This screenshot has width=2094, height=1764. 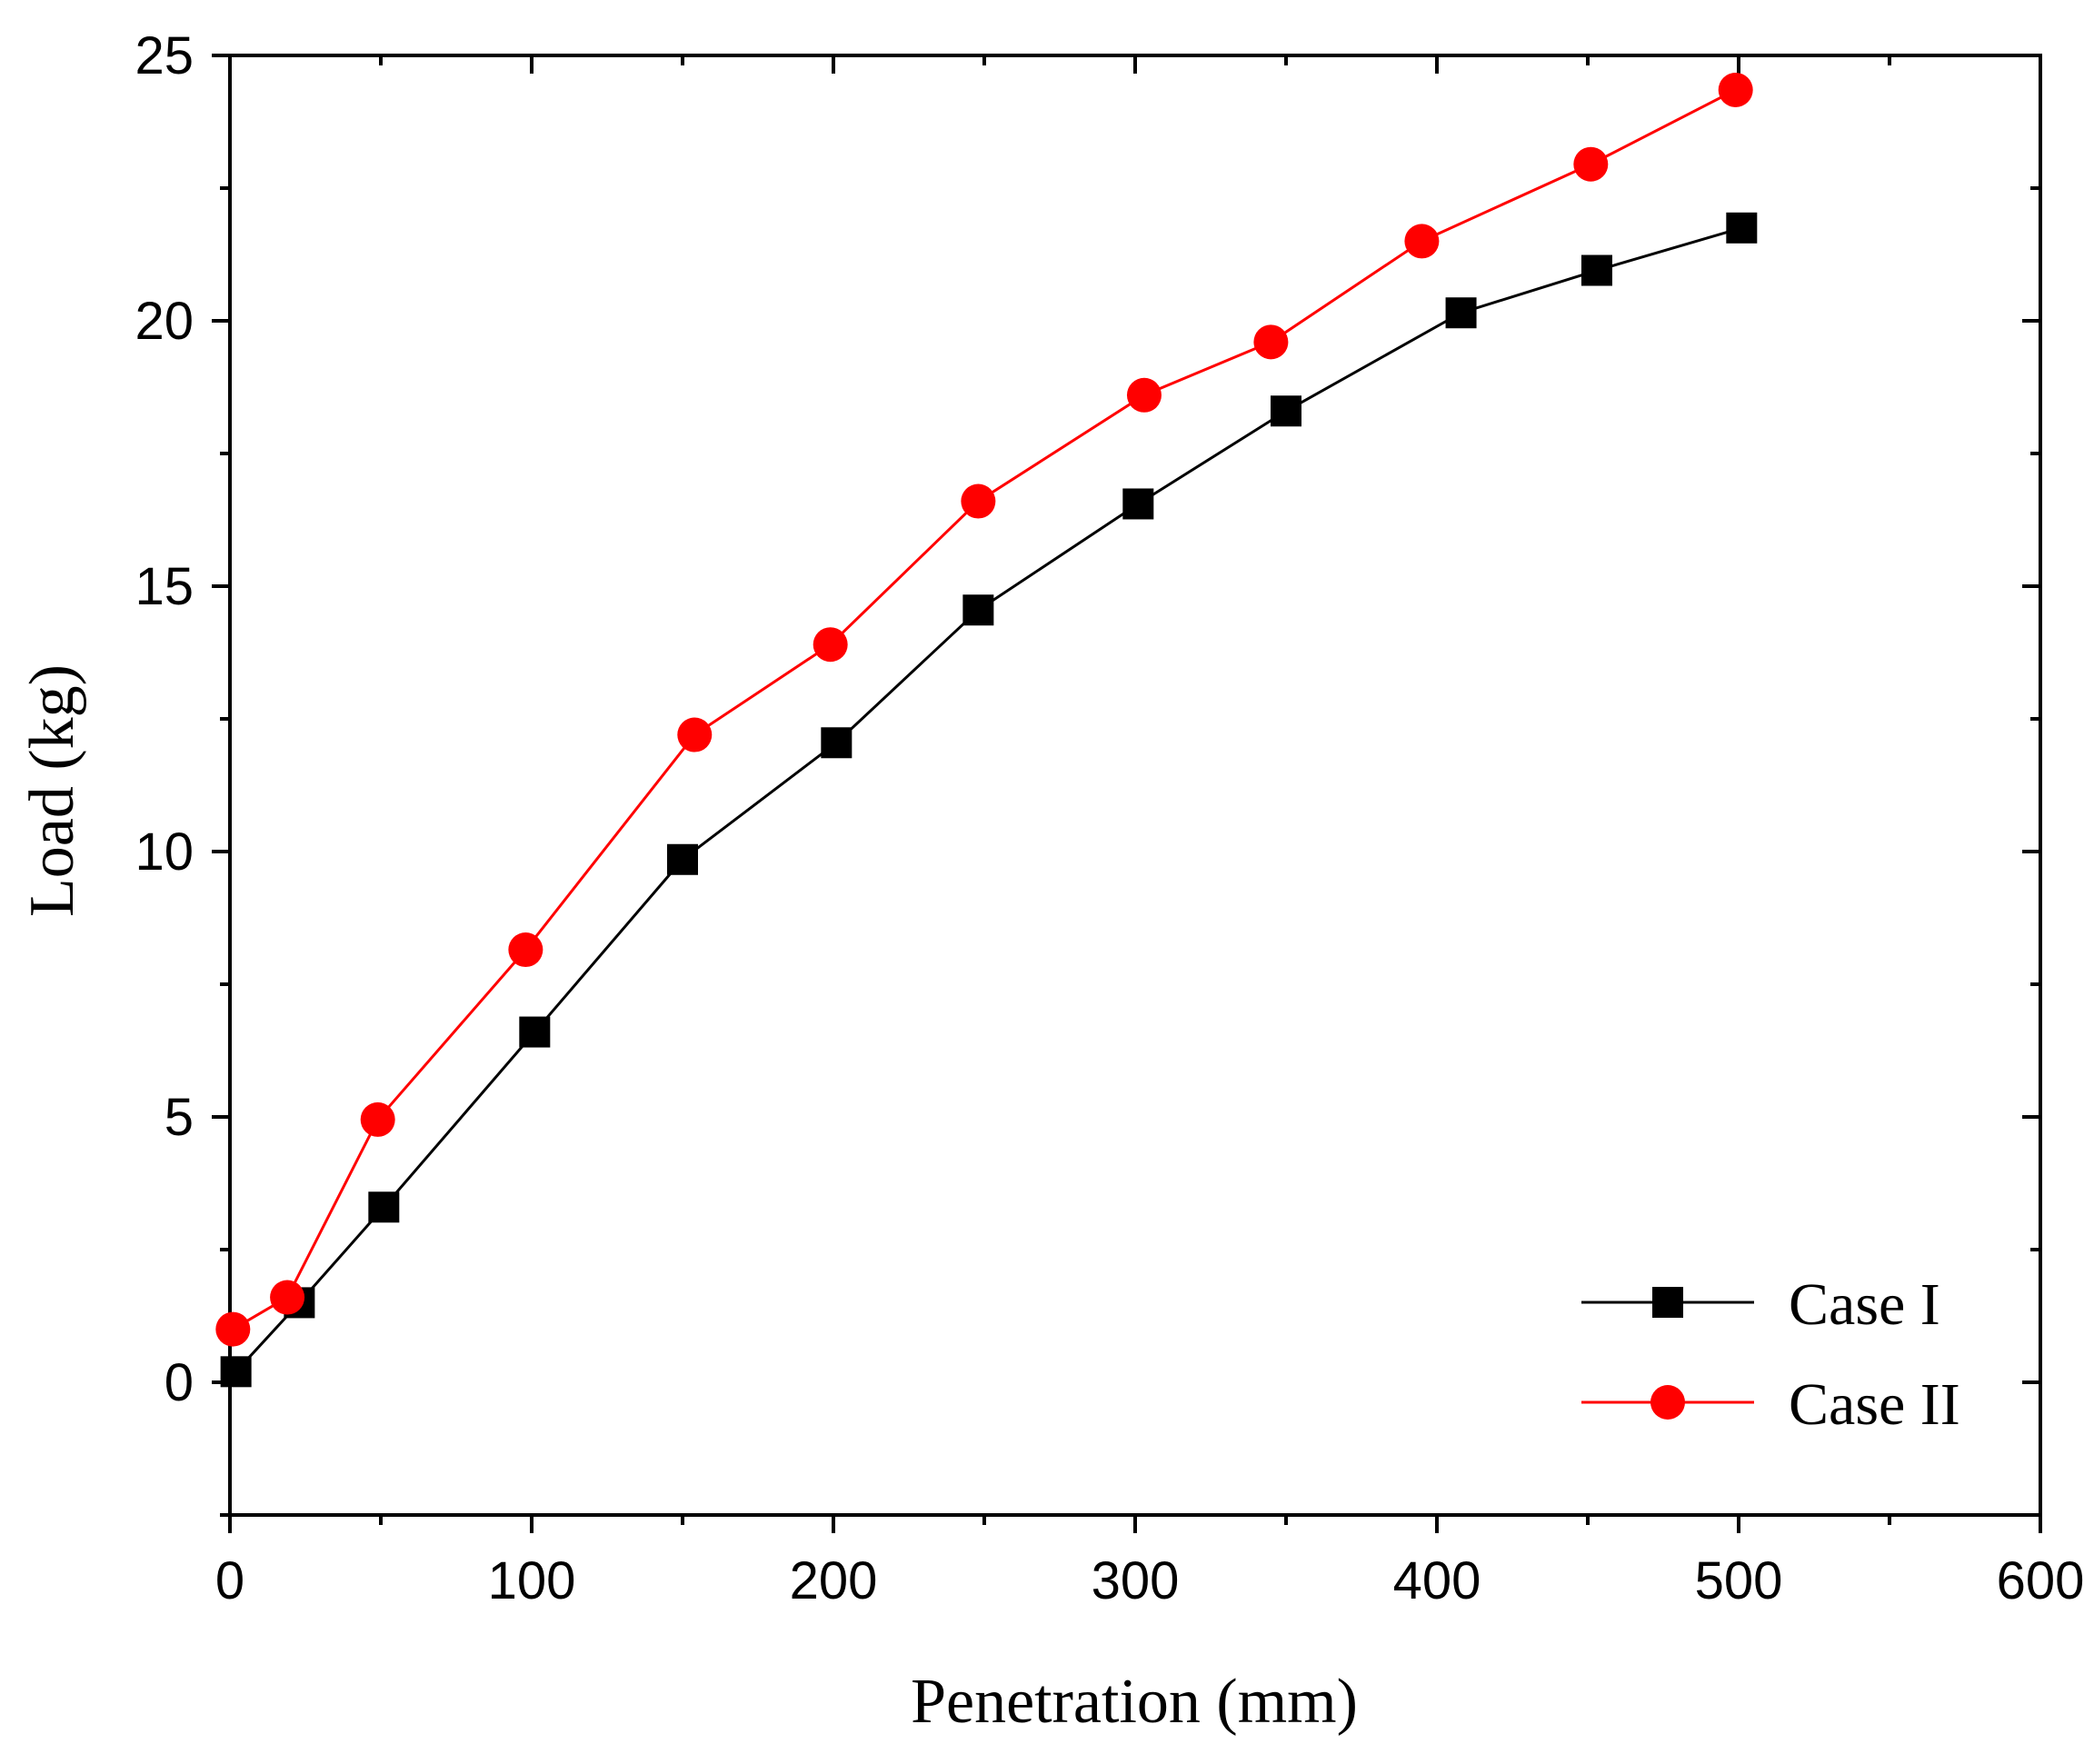 What do you see at coordinates (179, 1117) in the screenshot?
I see `y-tick-label: 5` at bounding box center [179, 1117].